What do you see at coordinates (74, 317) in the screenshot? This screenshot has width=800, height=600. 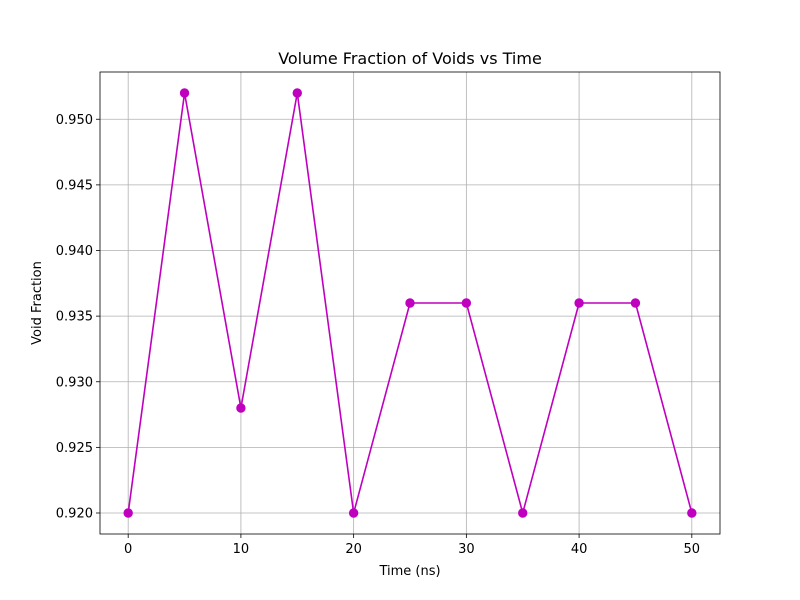 I see `y-tick-label: 0.935` at bounding box center [74, 317].